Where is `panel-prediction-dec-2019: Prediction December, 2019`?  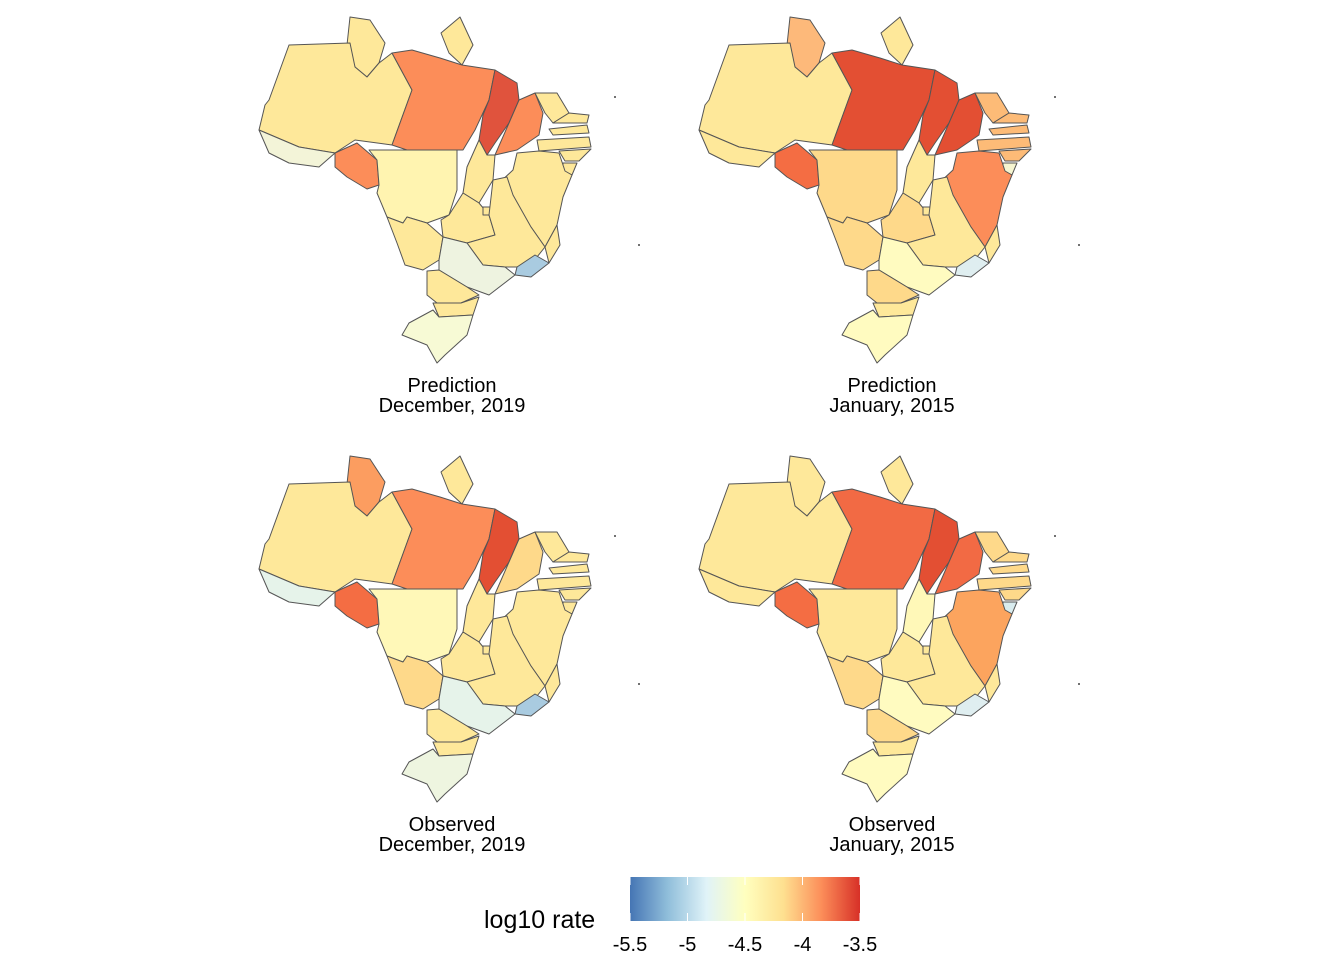 panel-prediction-dec-2019: Prediction December, 2019 is located at coordinates (452, 220).